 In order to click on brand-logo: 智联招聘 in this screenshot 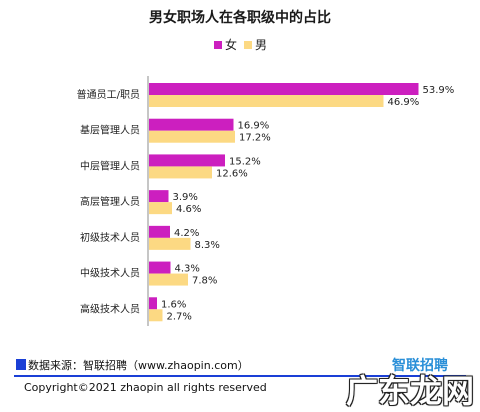, I will do `click(420, 366)`.